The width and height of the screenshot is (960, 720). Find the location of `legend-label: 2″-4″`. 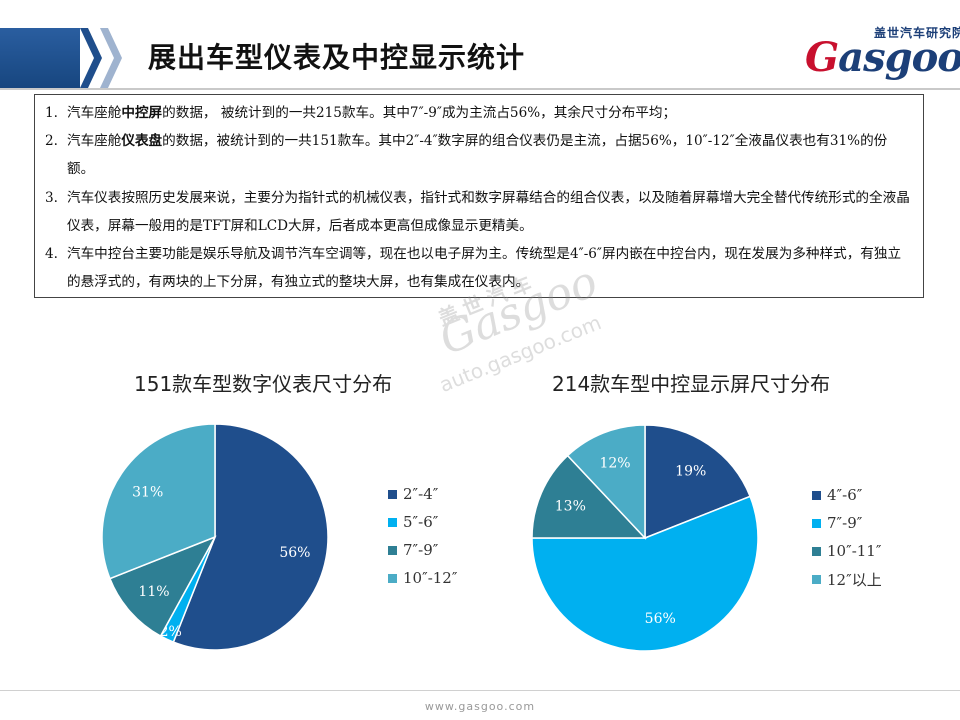

legend-label: 2″-4″ is located at coordinates (421, 494).